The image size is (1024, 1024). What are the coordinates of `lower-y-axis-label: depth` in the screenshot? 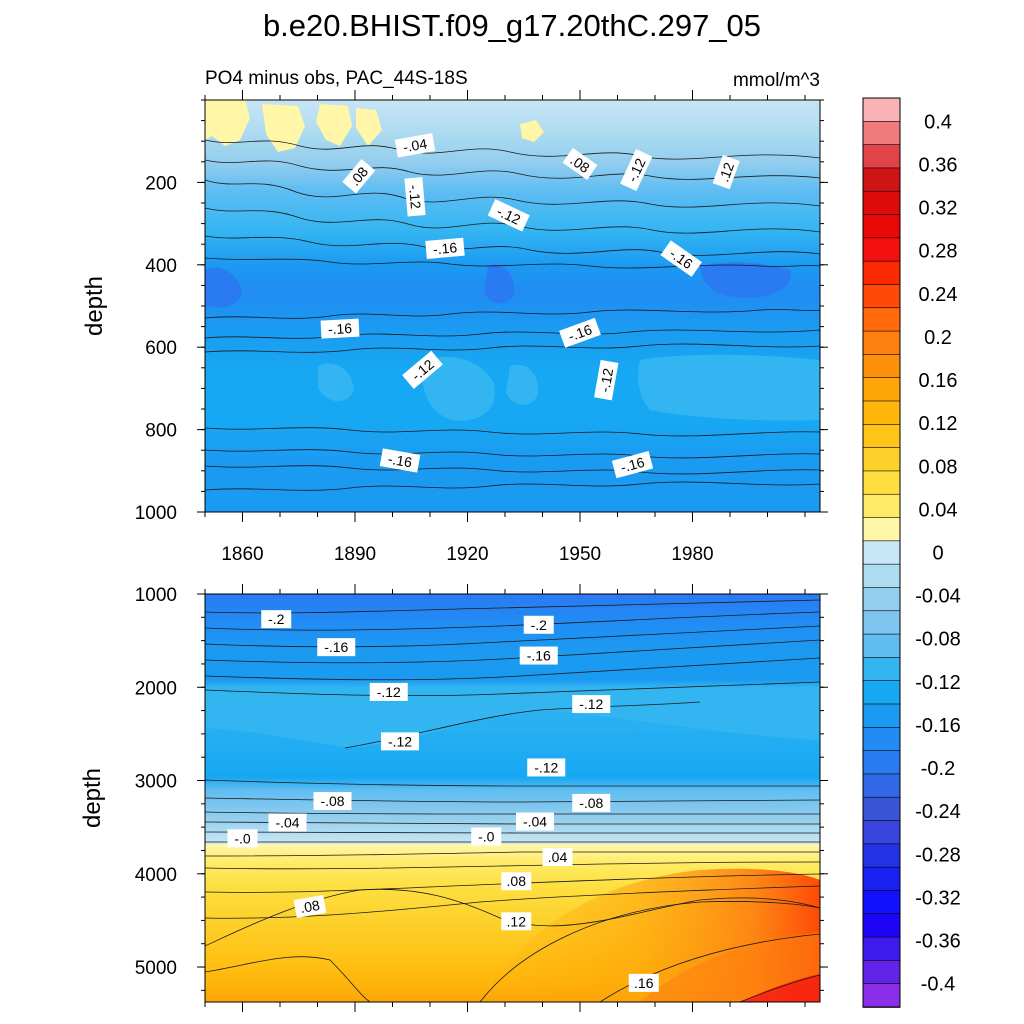 It's located at (92, 798).